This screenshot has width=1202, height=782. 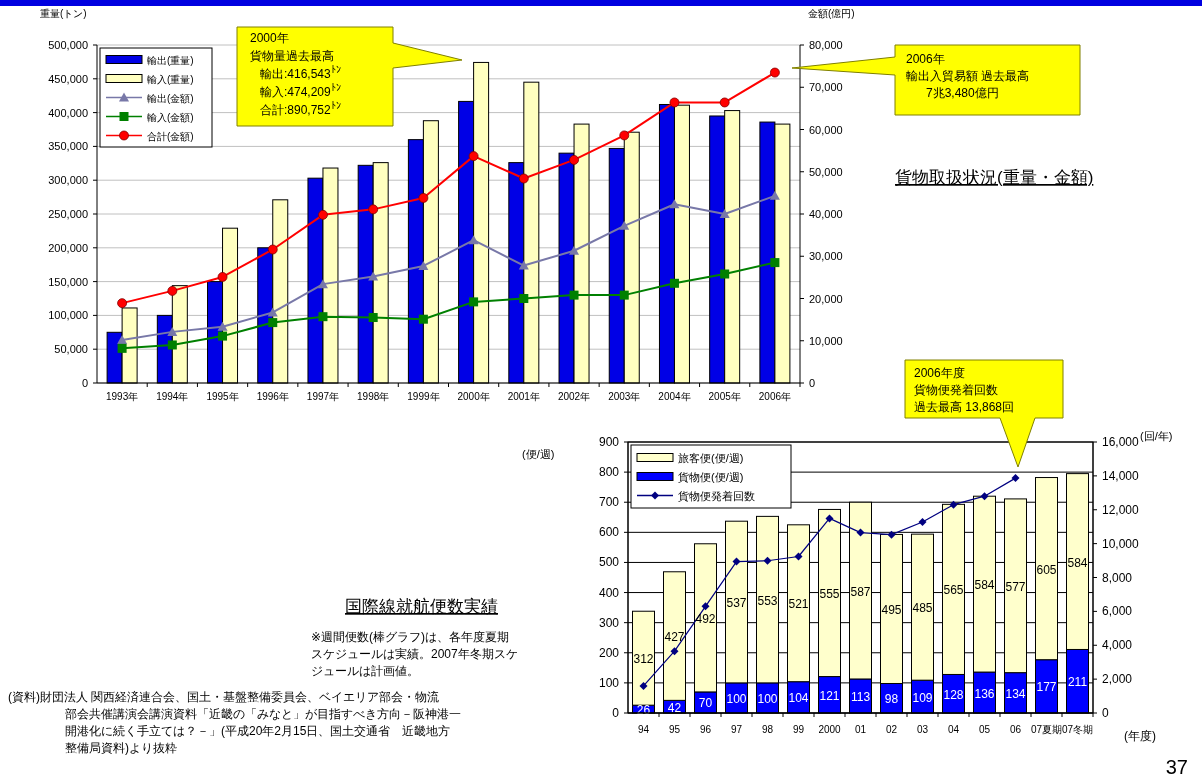 What do you see at coordinates (414, 654) in the screenshot?
I see `annotation: ※週間便数(棒グラフ)は、各年度夏期スケジュールは実績。2007年冬期スケジュールは計画値。` at bounding box center [414, 654].